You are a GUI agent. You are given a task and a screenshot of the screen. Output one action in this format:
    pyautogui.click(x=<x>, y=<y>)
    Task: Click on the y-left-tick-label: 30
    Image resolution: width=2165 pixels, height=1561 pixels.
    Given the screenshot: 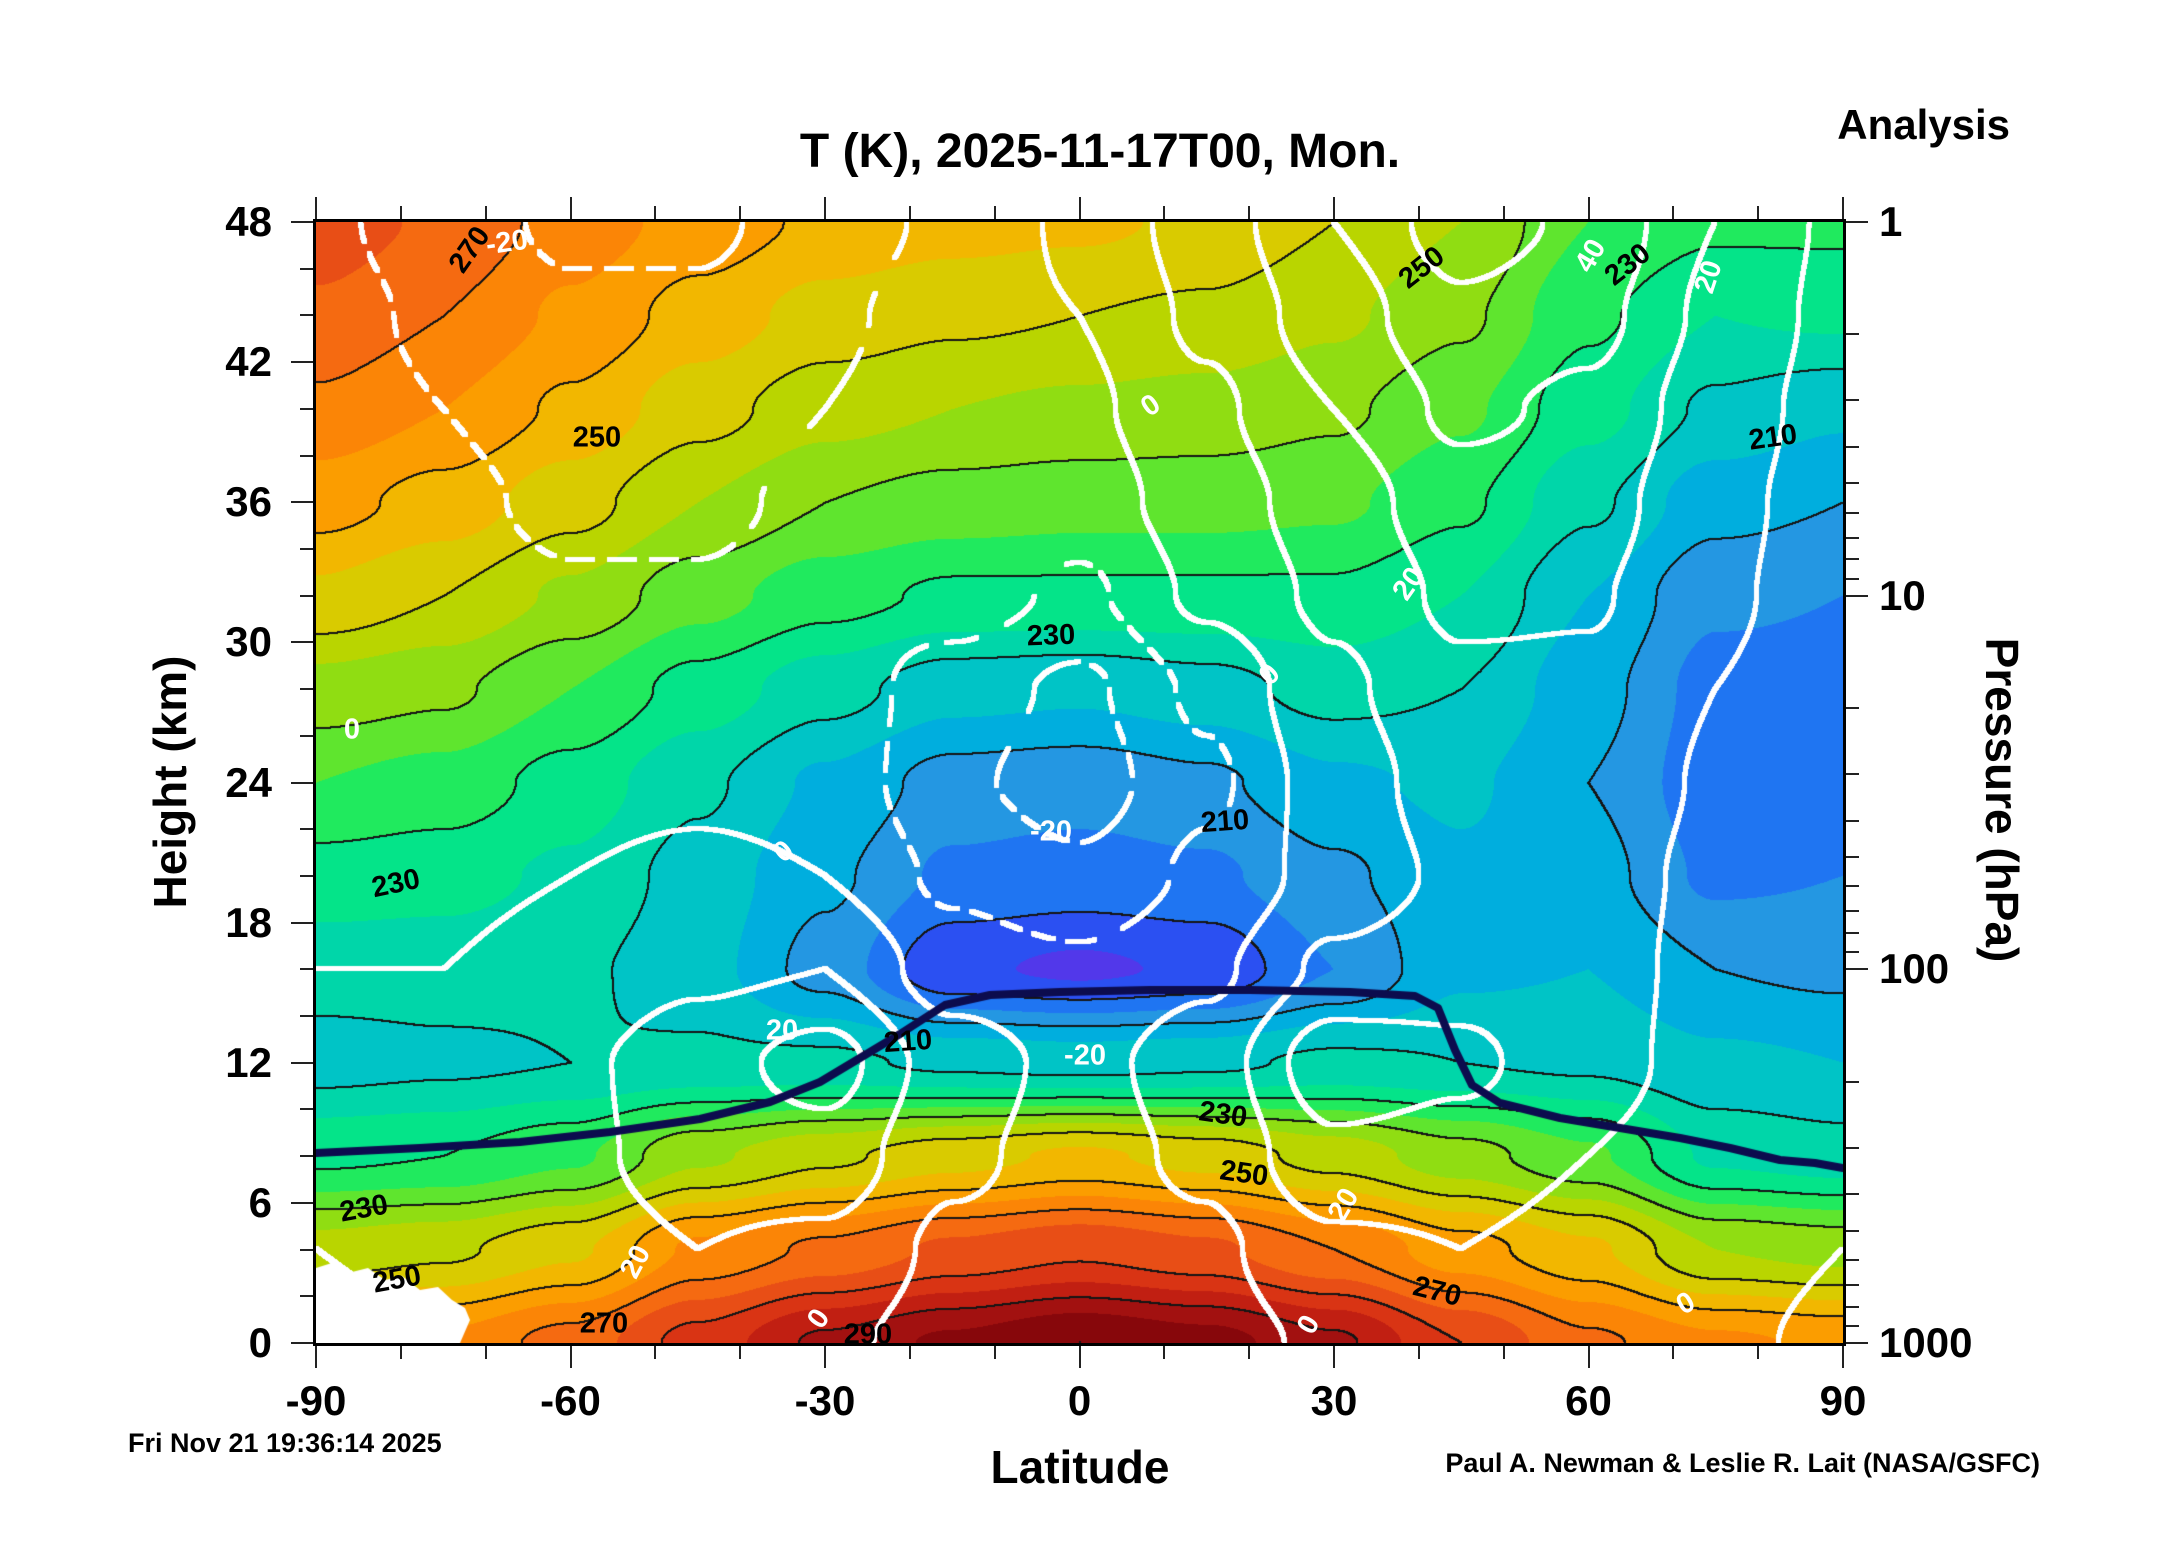 What is the action you would take?
    pyautogui.click(x=248, y=642)
    